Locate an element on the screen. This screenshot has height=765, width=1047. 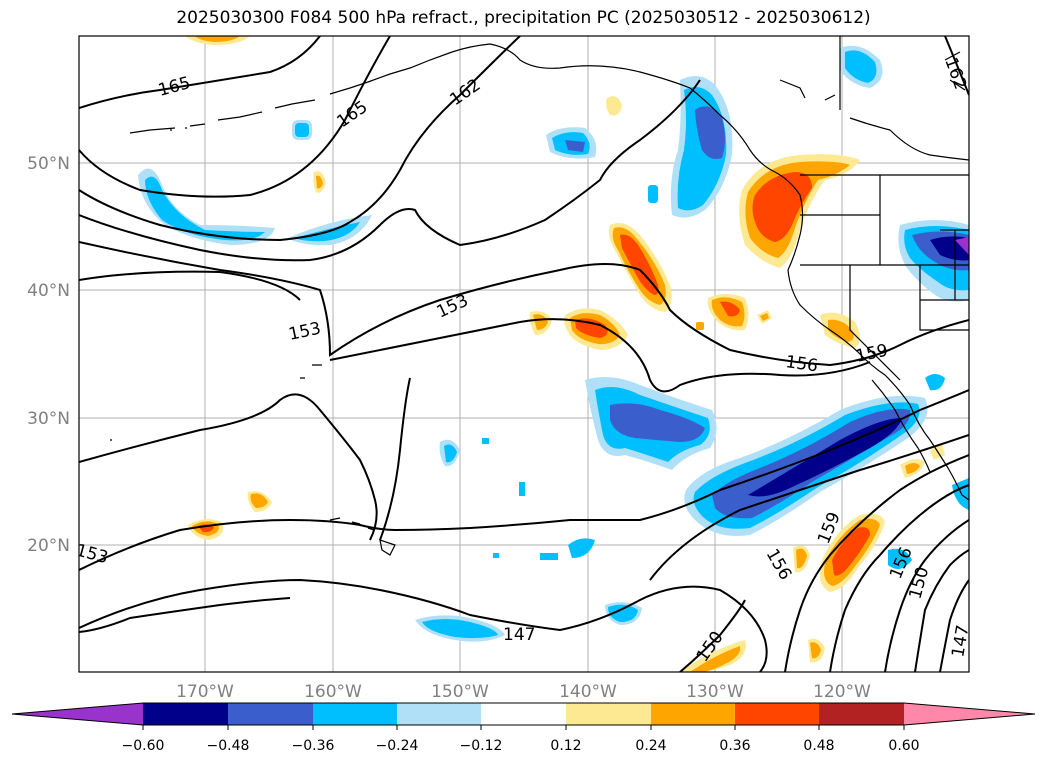
colorbar-tick-label: −0.12 is located at coordinates (481, 746).